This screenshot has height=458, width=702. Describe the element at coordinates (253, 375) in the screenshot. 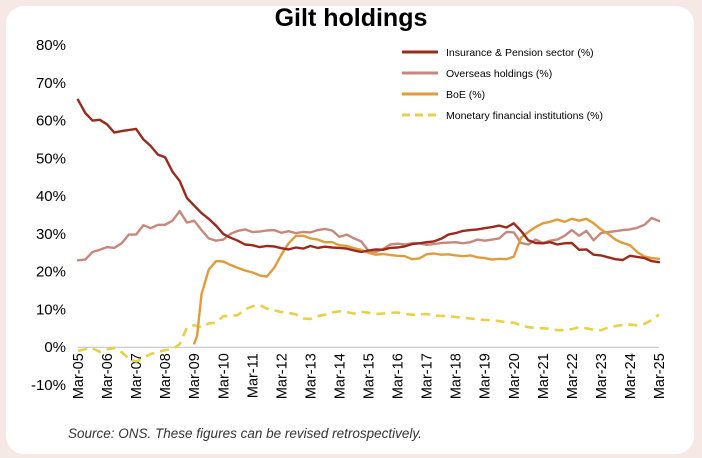

I see `x-tick-label: Mar-11` at that location.